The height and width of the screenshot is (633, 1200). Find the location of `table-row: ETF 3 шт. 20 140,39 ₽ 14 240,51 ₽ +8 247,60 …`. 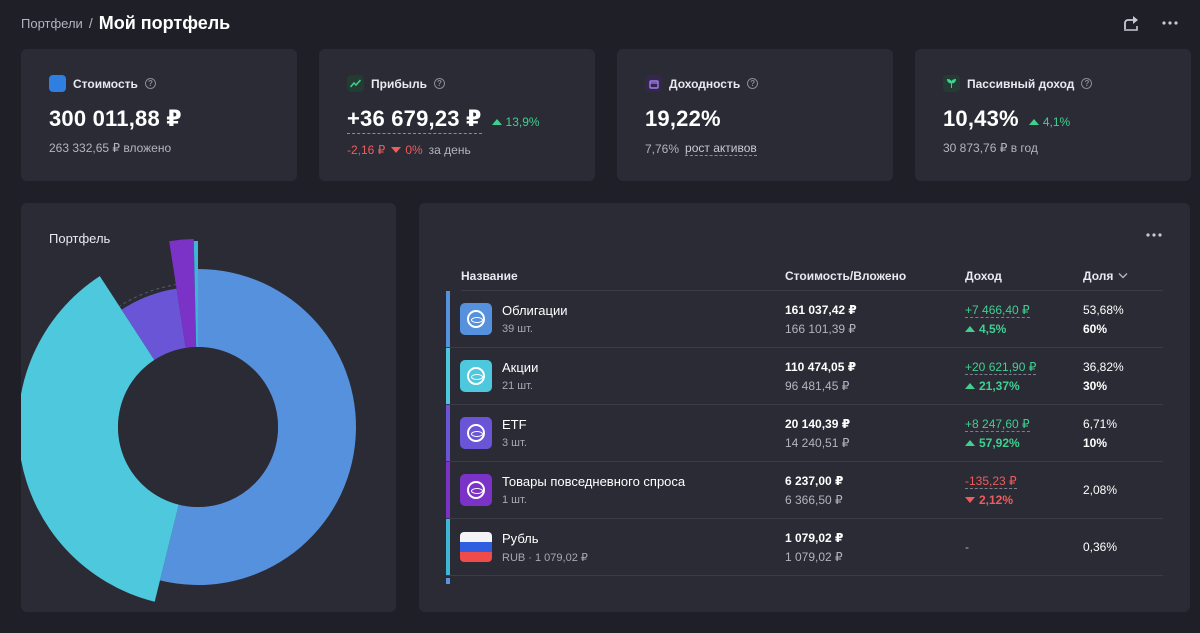

table-row: ETF 3 шт. 20 140,39 ₽ 14 240,51 ₽ +8 247,60 … is located at coordinates (804, 433).